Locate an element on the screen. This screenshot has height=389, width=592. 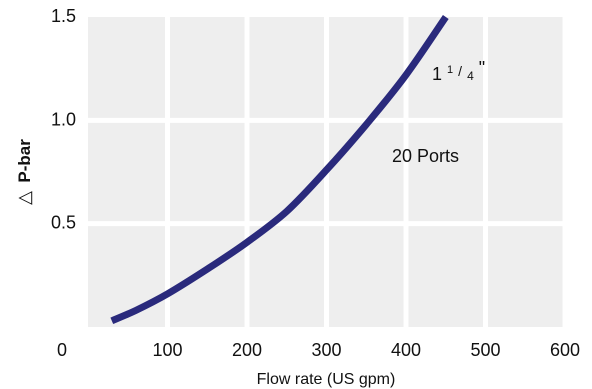
x-tick-label: 500 is located at coordinates (485, 350).